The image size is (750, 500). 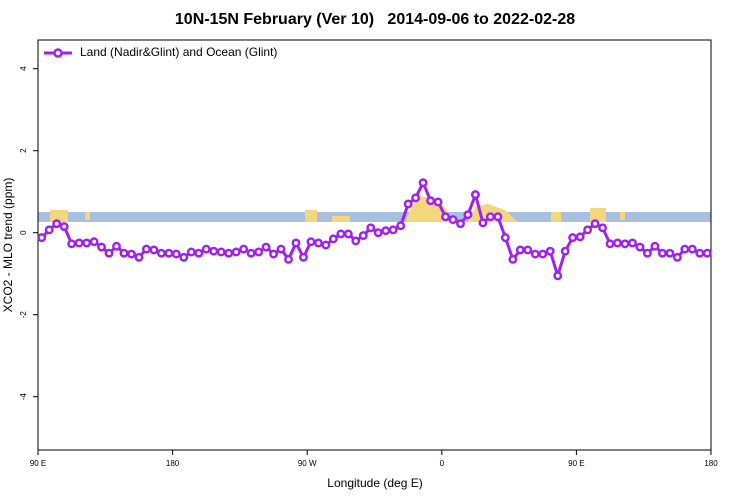 I want to click on x-tick-label: 90 W, so click(x=307, y=463).